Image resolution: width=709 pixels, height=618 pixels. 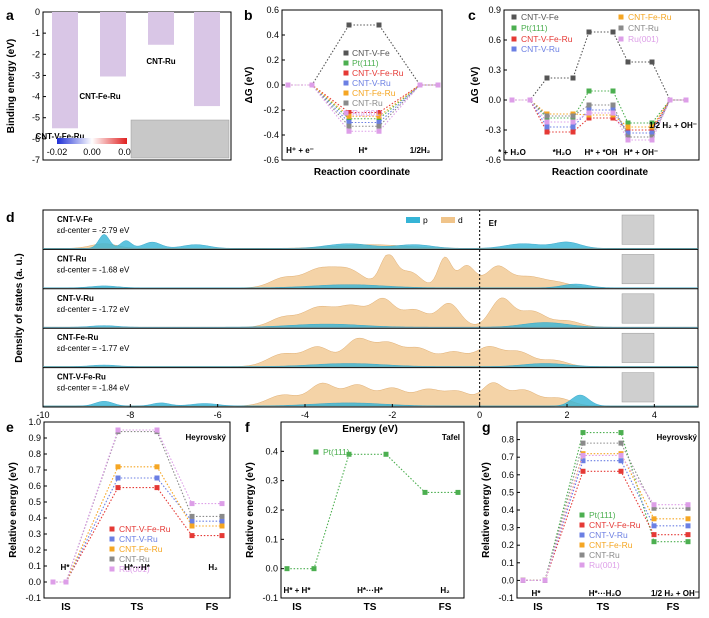 I want to click on y-tick-label: 0.4, so click(x=507, y=510).